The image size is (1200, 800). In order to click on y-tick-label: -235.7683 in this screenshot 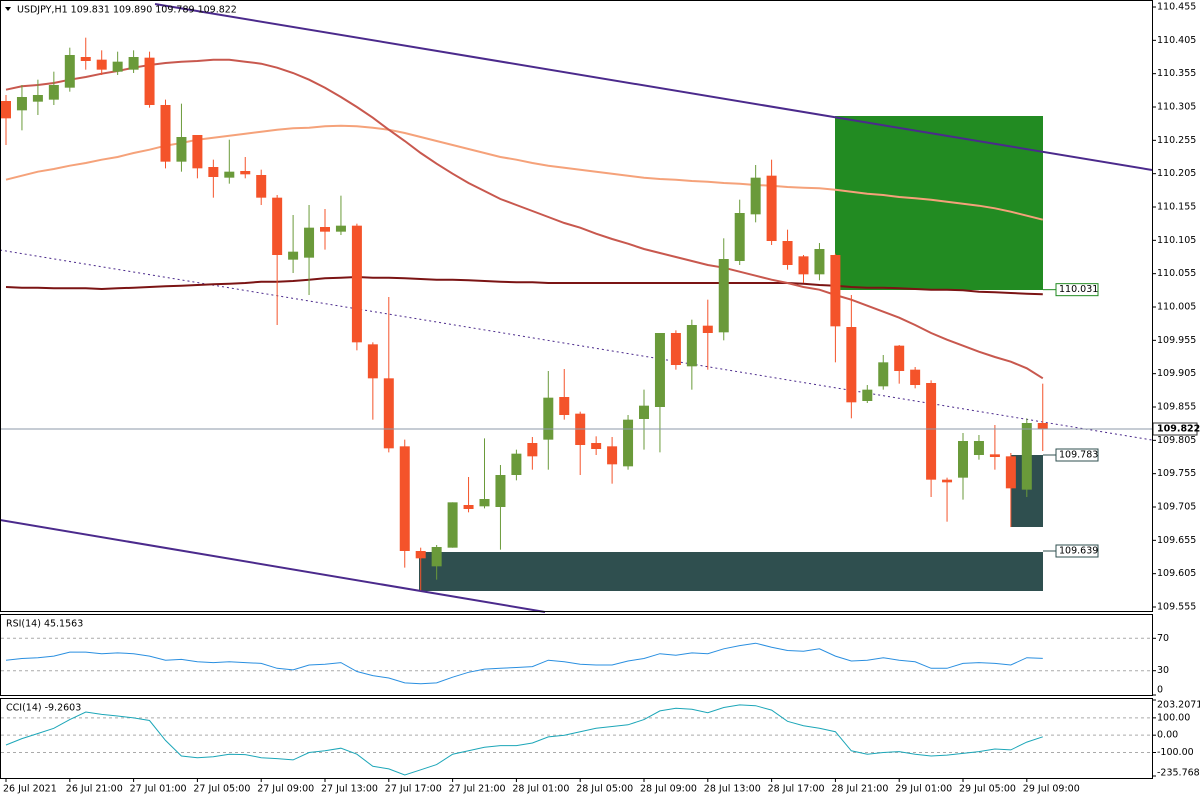, I will do `click(1178, 773)`.